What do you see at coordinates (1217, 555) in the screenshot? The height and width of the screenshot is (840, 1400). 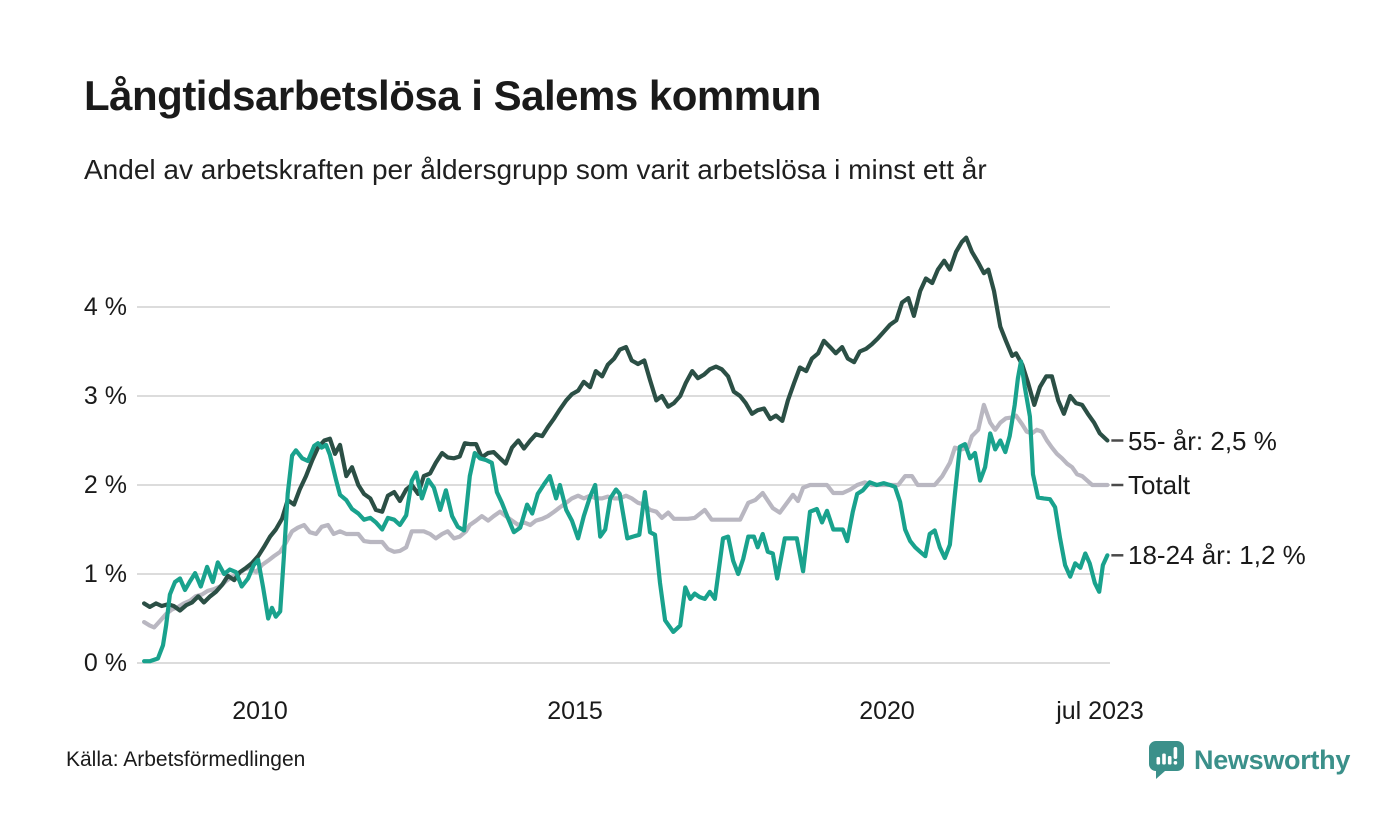 I see `end-label-18-24-ar: 18-24 år: 1,2 %` at bounding box center [1217, 555].